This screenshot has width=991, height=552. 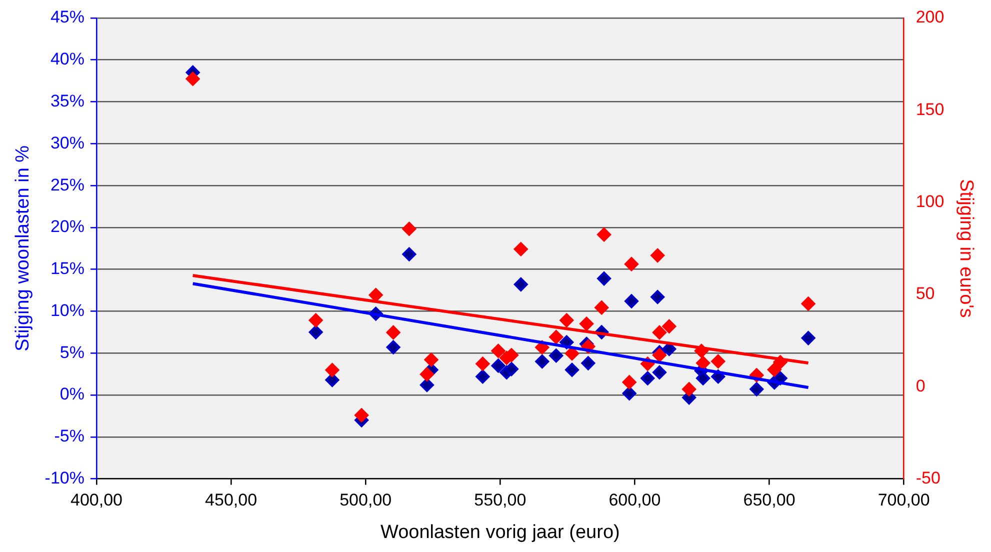 I want to click on x-tick-label: 500,00, so click(x=366, y=500).